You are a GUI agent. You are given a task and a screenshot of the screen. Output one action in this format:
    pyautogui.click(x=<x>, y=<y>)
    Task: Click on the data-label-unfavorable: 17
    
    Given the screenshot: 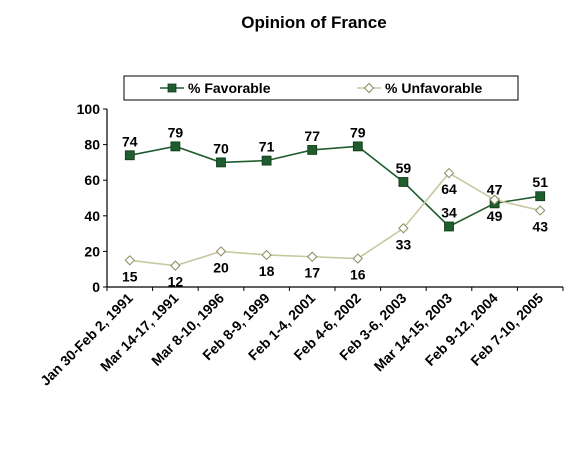 What is the action you would take?
    pyautogui.click(x=312, y=273)
    